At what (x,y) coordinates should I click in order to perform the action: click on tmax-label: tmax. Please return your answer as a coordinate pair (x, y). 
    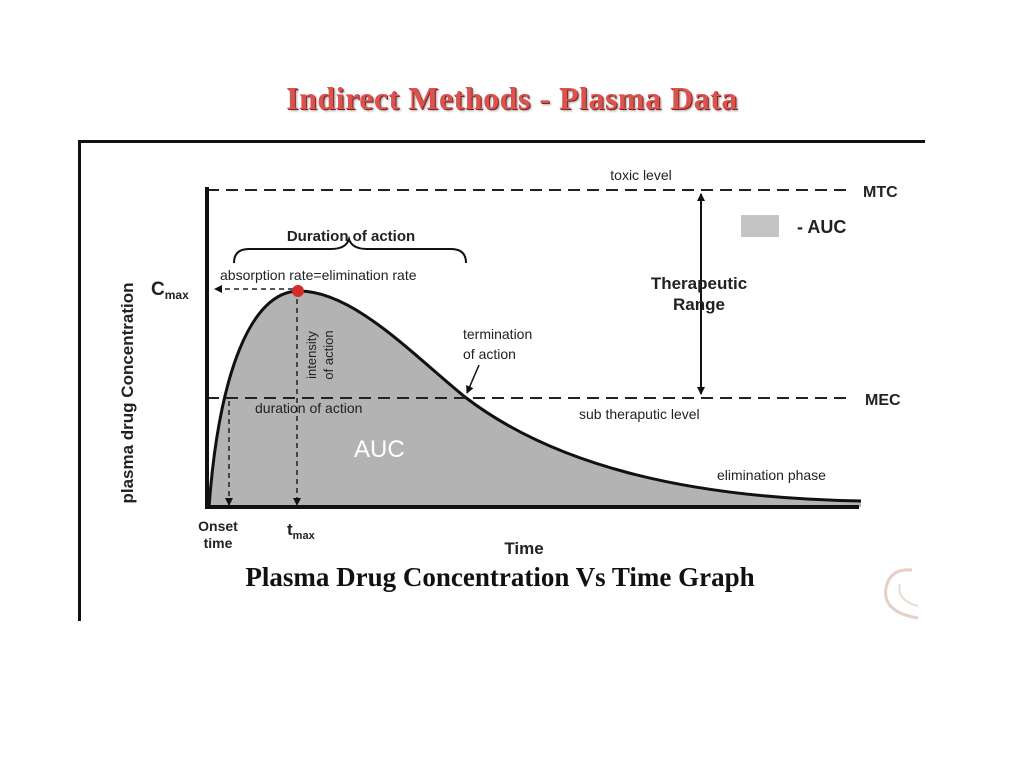
    Looking at the image, I should click on (301, 531).